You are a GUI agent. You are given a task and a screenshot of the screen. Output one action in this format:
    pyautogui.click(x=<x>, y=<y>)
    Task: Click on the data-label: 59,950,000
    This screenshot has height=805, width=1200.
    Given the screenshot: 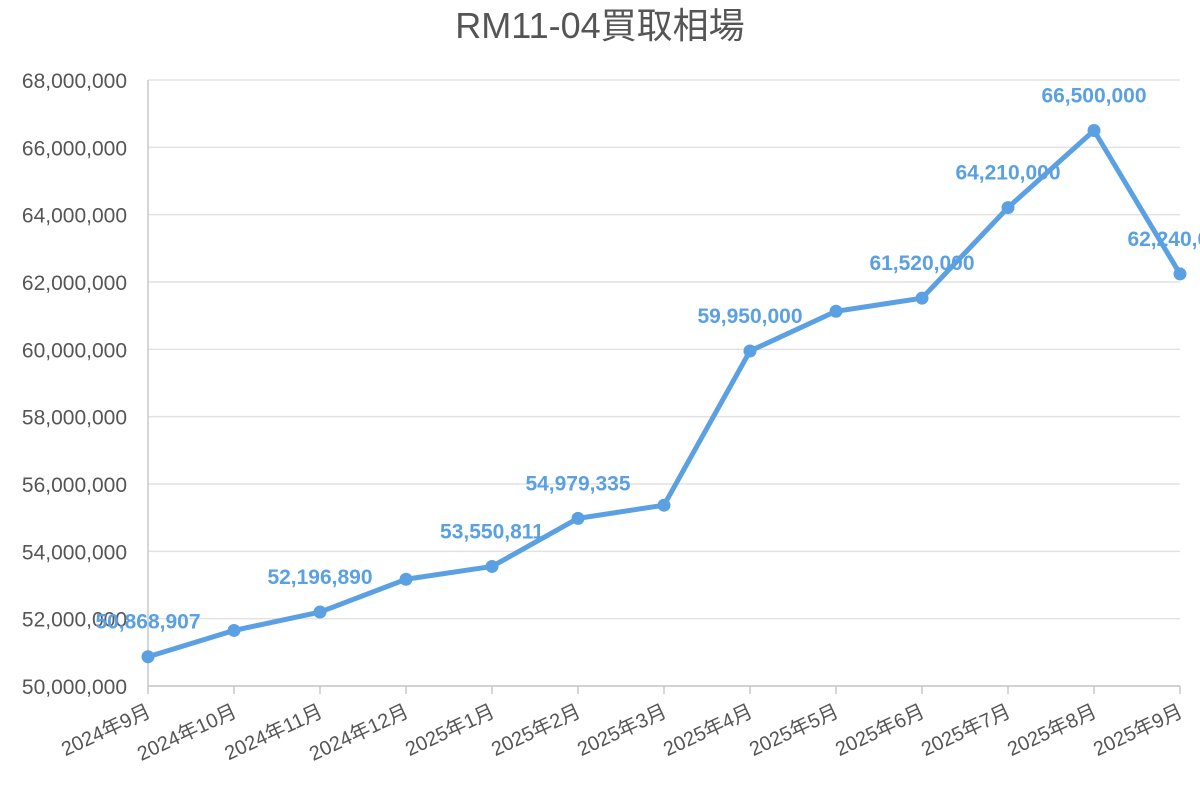 What is the action you would take?
    pyautogui.click(x=749, y=316)
    